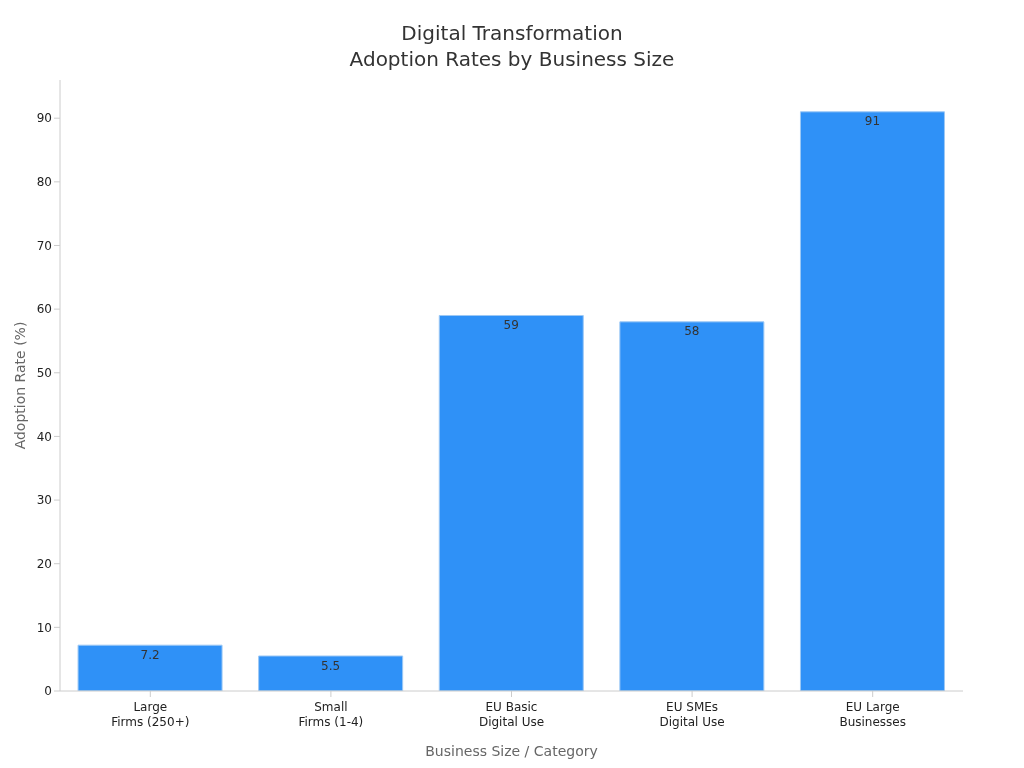 This screenshot has height=768, width=1024. Describe the element at coordinates (44, 563) in the screenshot. I see `y-tick-label: 20` at that location.